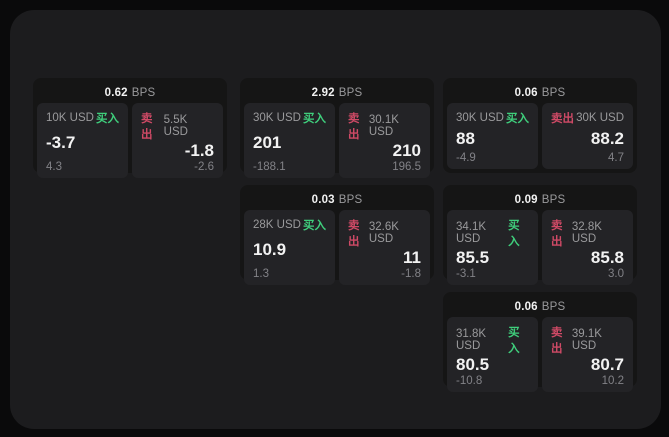 This screenshot has width=669, height=437. I want to click on card-header: 0.62 BPS, so click(130, 92).